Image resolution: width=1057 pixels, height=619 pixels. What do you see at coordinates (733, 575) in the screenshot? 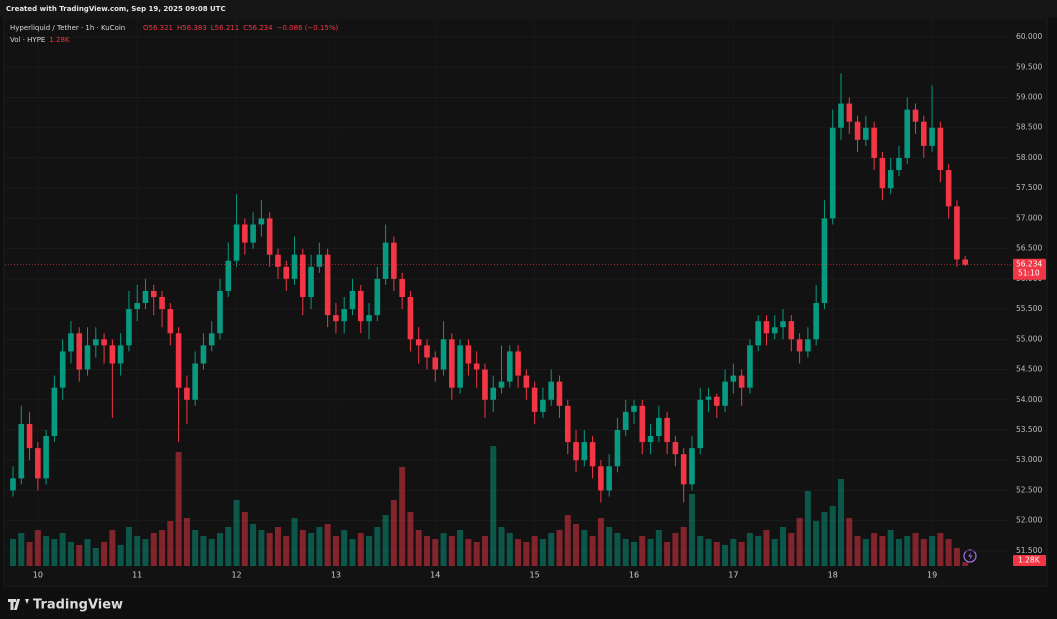
I see `x-tick-label: 17` at bounding box center [733, 575].